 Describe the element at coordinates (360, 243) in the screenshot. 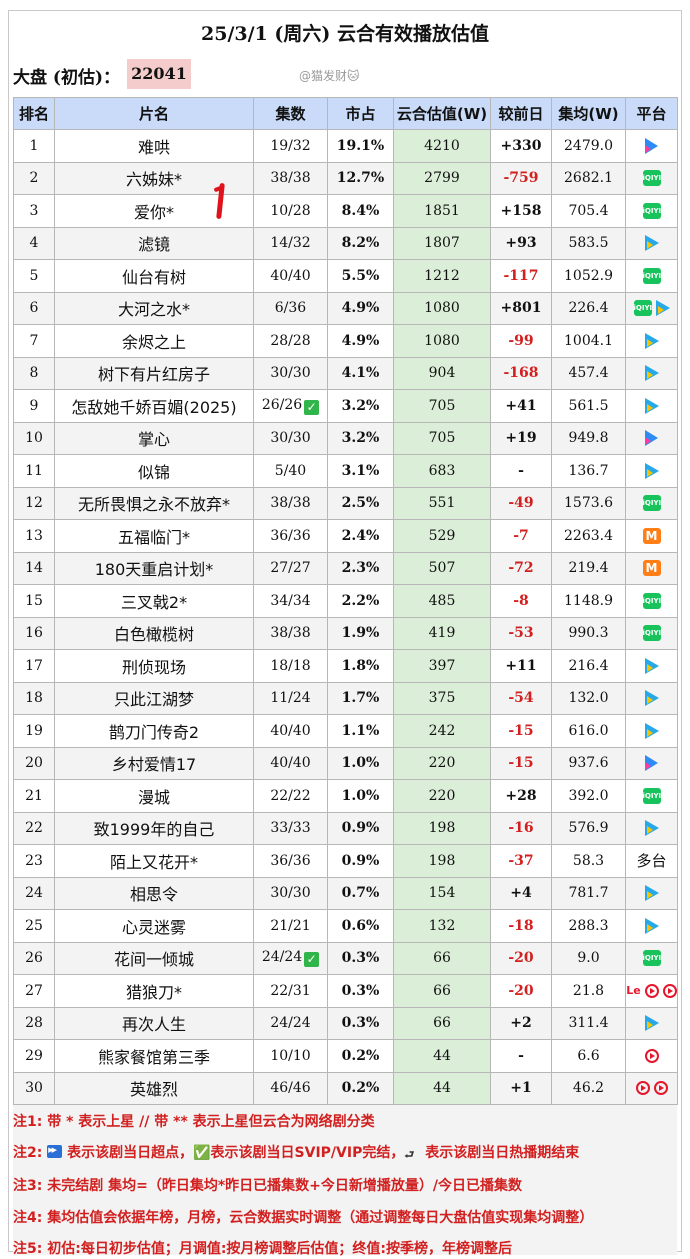

I see `share-cell: 8.2%` at that location.